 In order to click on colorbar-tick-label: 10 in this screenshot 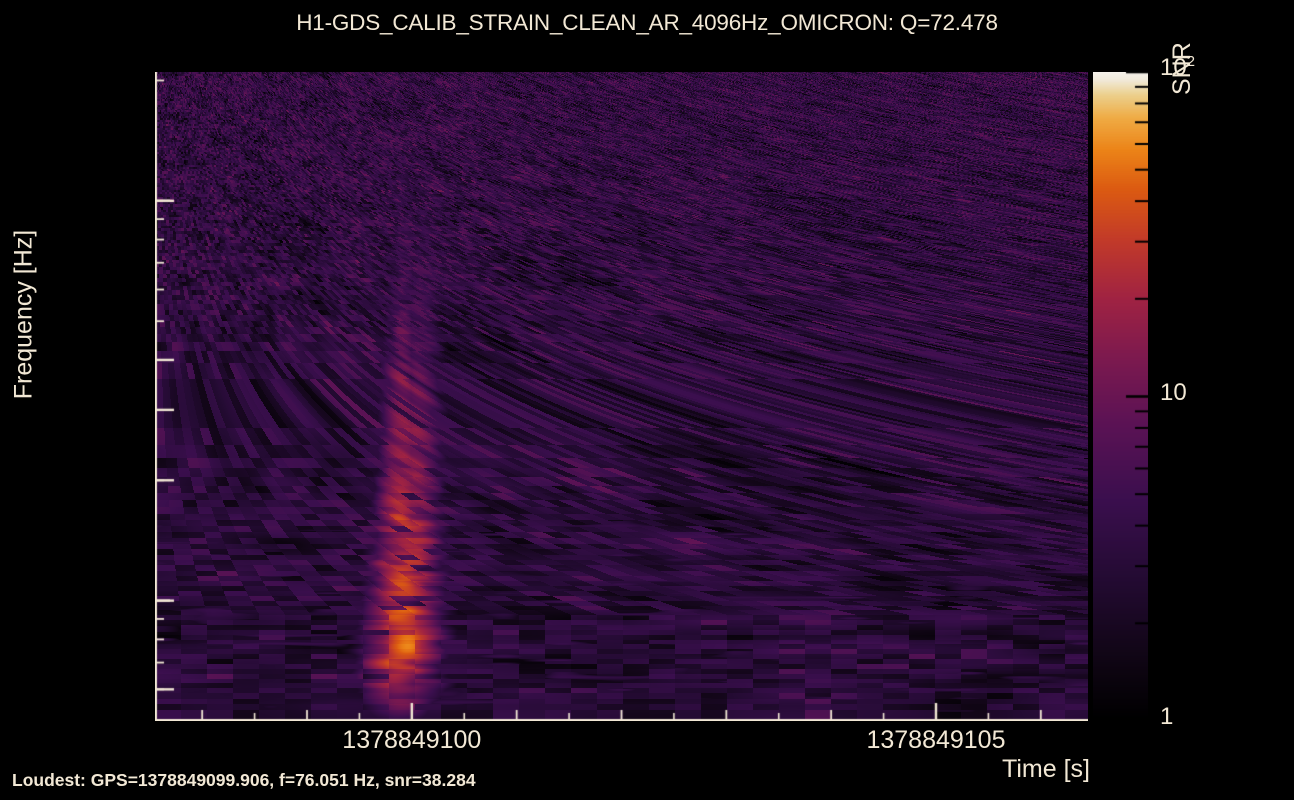, I will do `click(1173, 392)`.